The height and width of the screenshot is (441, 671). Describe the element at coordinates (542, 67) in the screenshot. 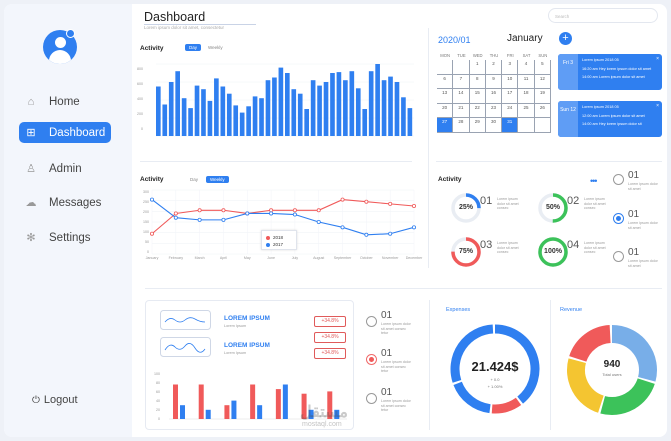

I see `calendar-day: 5` at that location.